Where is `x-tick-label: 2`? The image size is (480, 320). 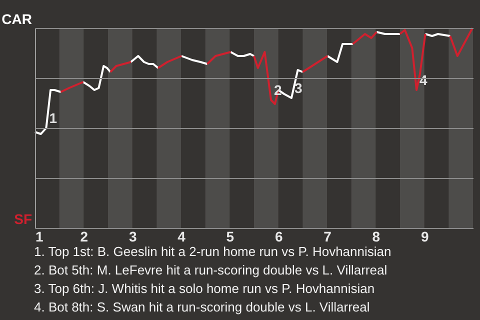
x-tick-label: 2 is located at coordinates (84, 236).